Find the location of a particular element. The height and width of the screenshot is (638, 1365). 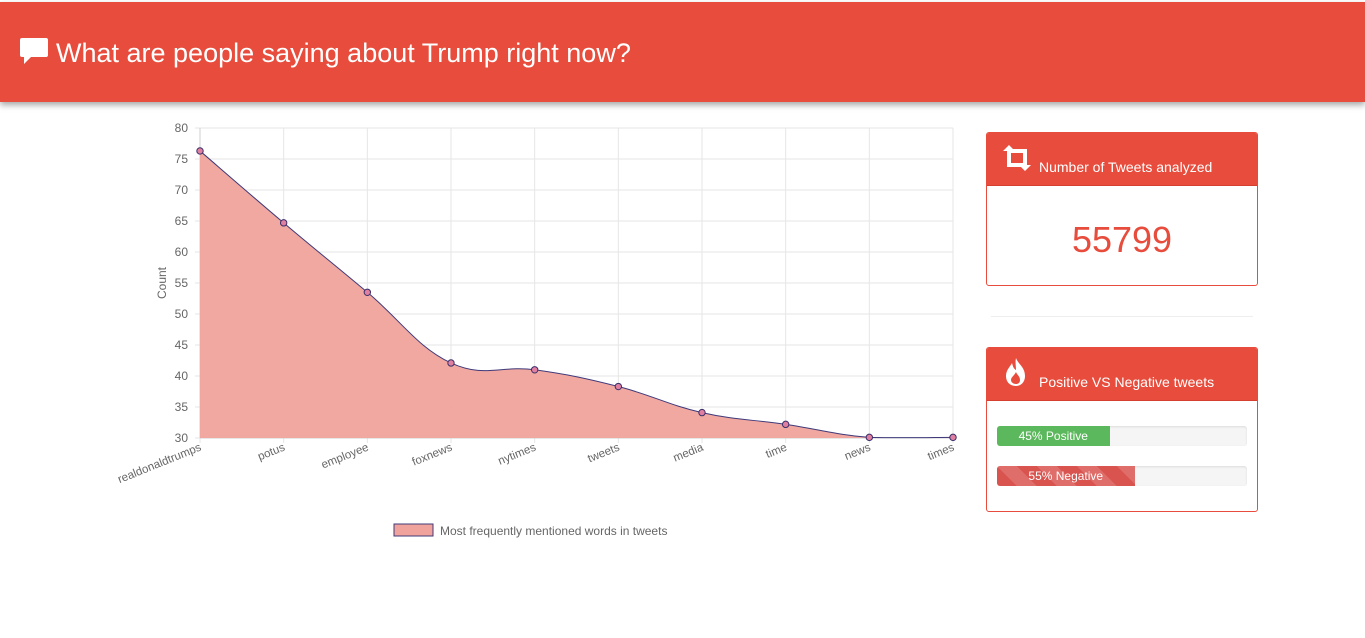

y-tick-label: 35 is located at coordinates (182, 407).